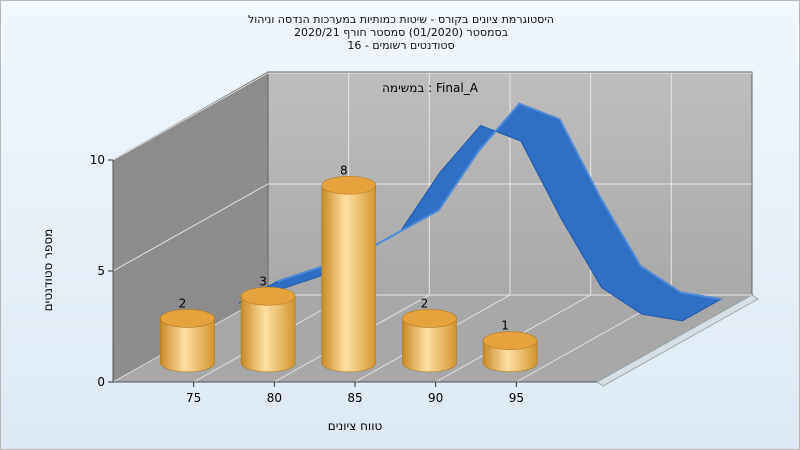 This screenshot has width=800, height=450. I want to click on x-tick-label: 95, so click(516, 398).